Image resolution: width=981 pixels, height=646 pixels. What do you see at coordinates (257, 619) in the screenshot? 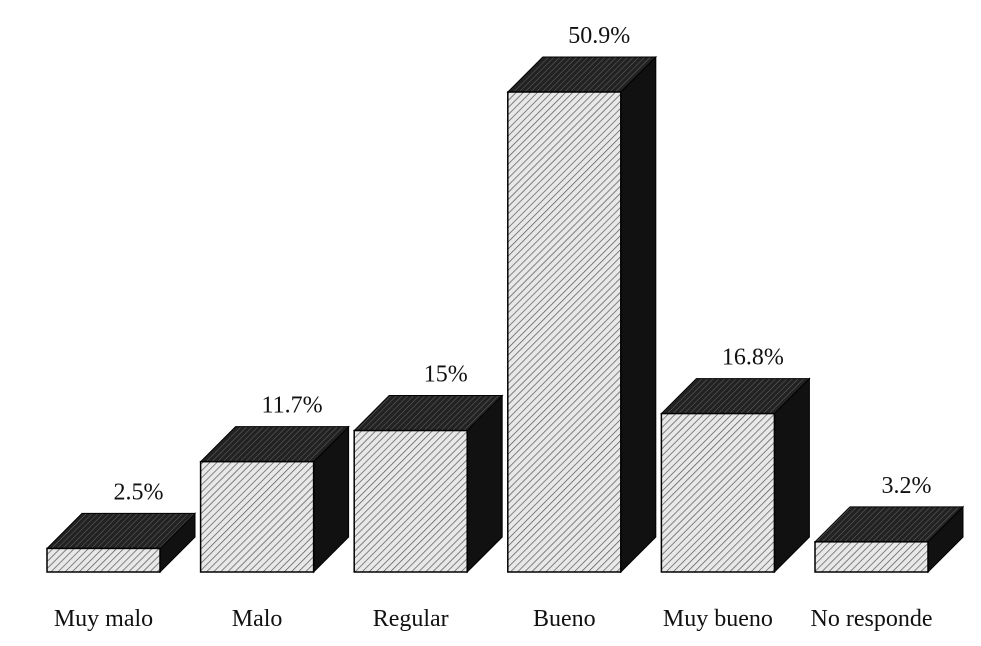
I see `x-tick-label: Malo` at bounding box center [257, 619].